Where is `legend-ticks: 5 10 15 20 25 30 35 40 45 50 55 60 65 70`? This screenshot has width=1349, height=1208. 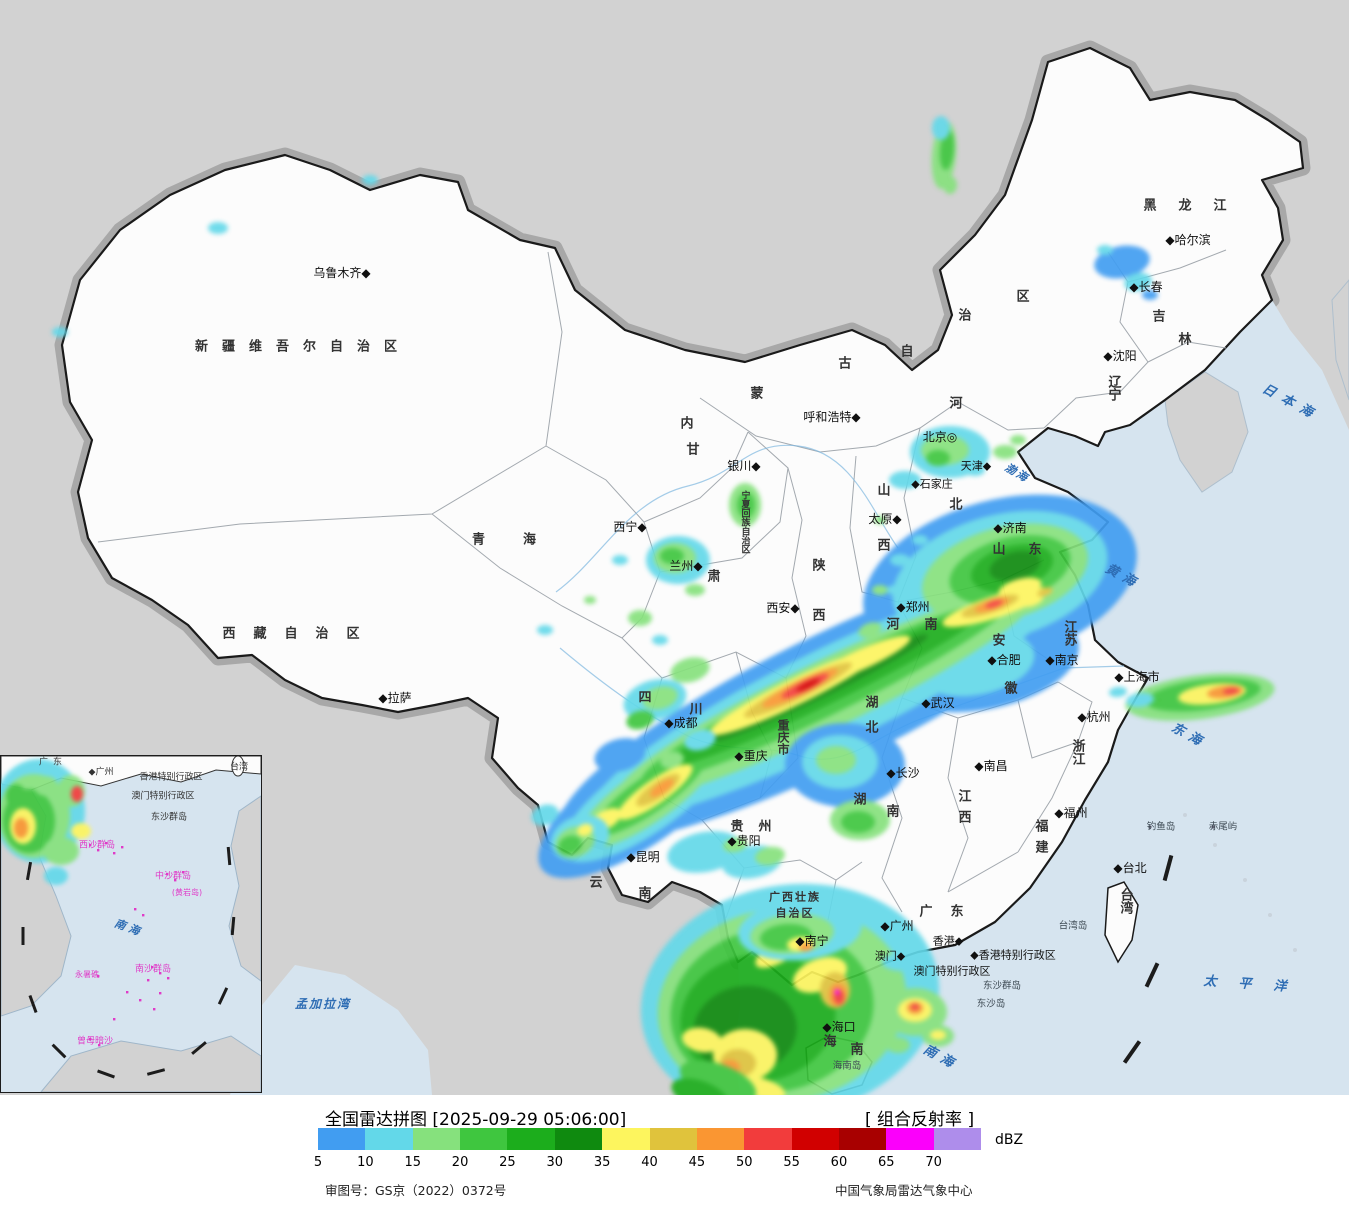
legend-ticks: 5 10 15 20 25 30 35 40 45 50 55 60 65 70 is located at coordinates (647, 1163).